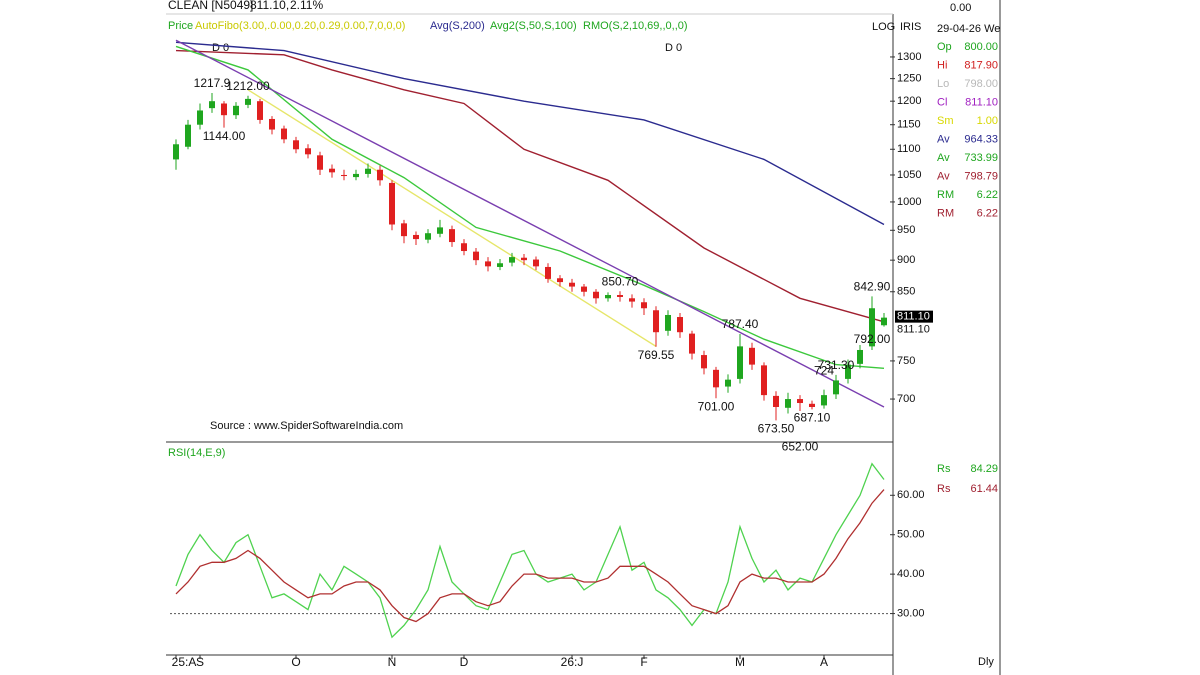 The height and width of the screenshot is (675, 1200). I want to click on info-date: 29-04-26 We, so click(968, 29).